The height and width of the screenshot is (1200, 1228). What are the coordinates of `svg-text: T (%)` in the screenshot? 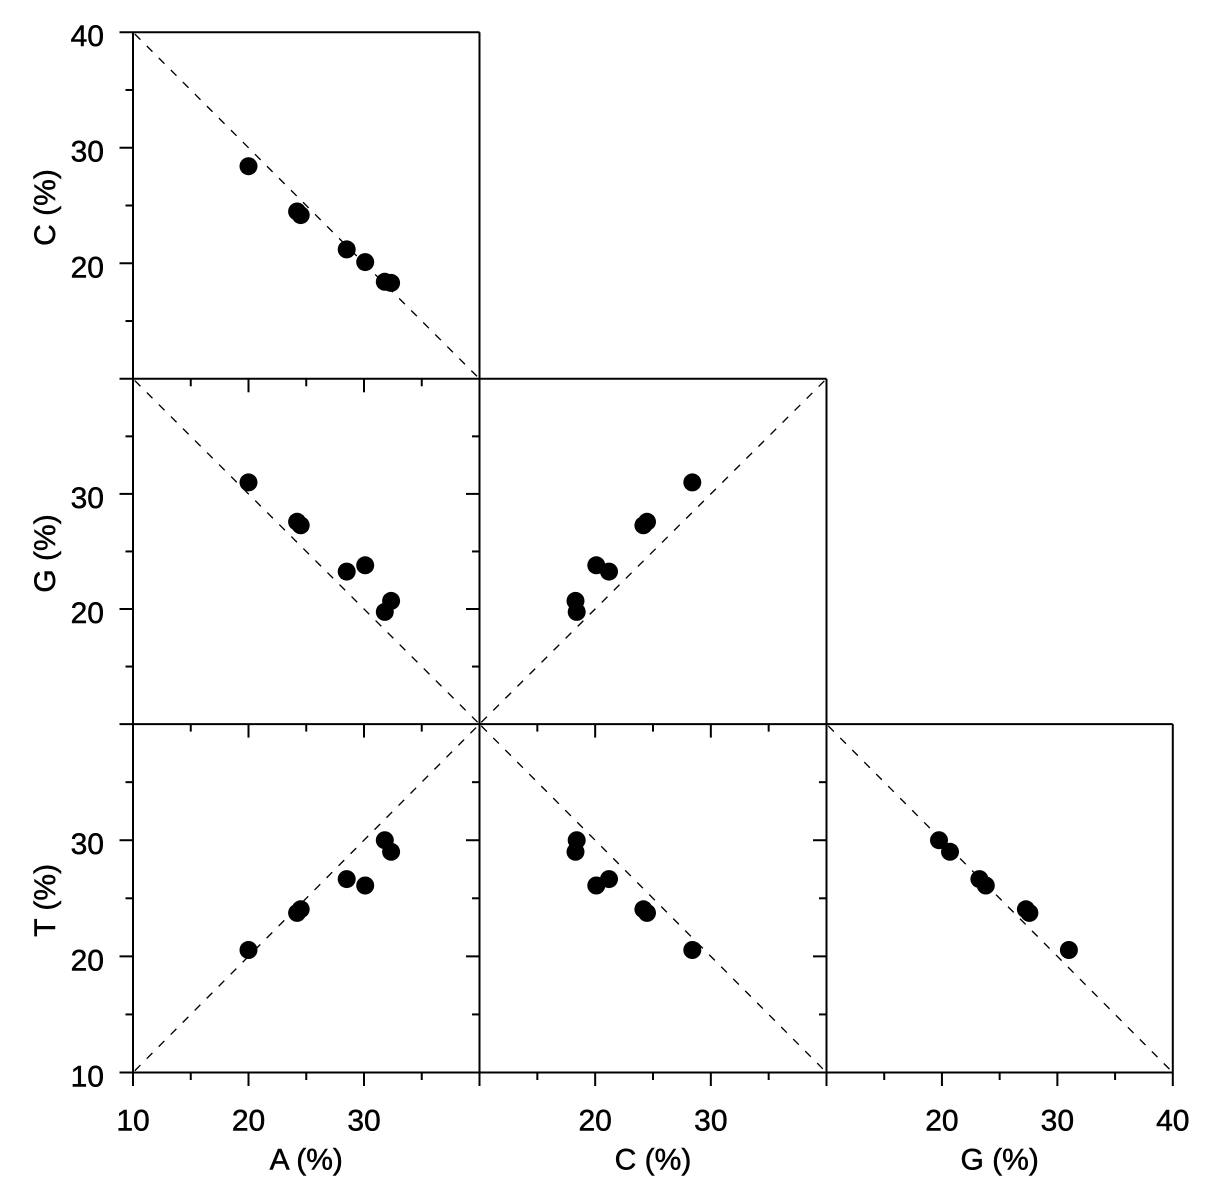 It's located at (45, 900).